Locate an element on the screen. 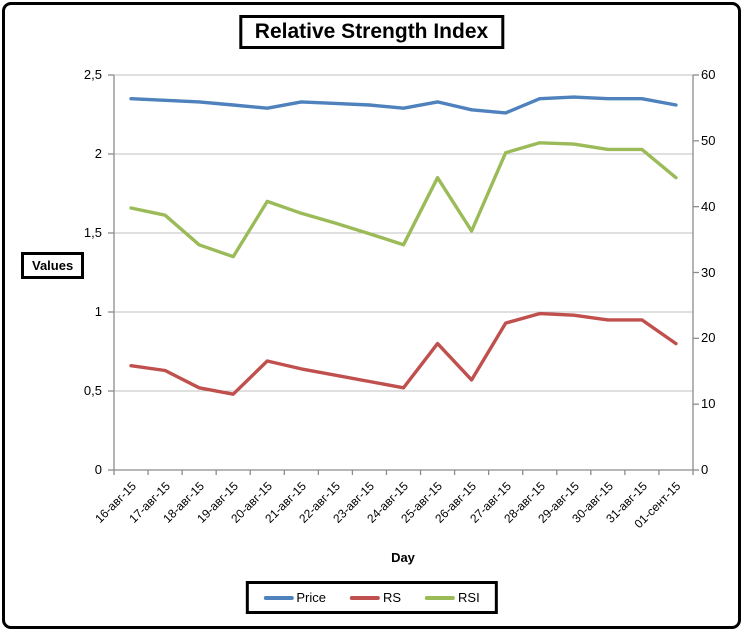  series-line-price is located at coordinates (403, 105).